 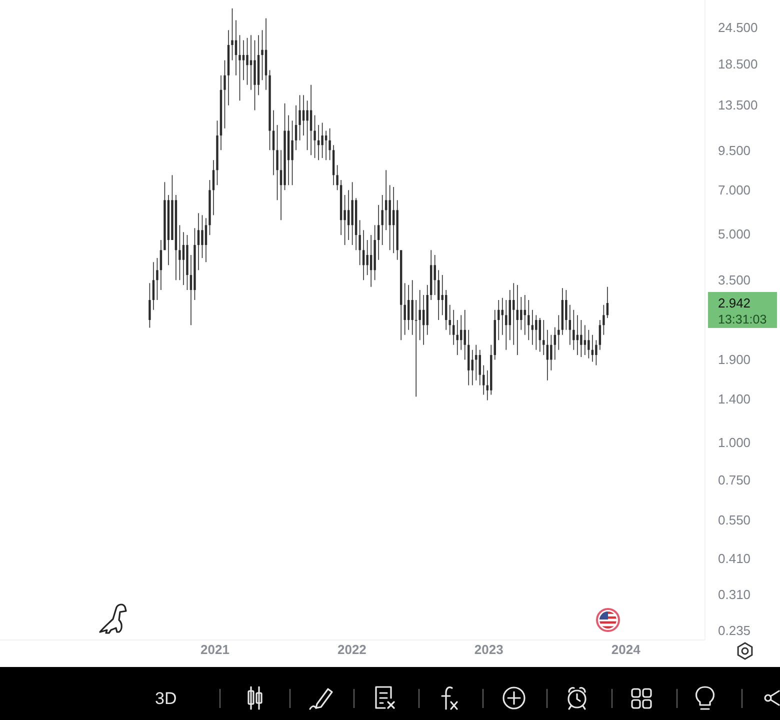 What do you see at coordinates (738, 64) in the screenshot?
I see `y-tick-label: 18.500` at bounding box center [738, 64].